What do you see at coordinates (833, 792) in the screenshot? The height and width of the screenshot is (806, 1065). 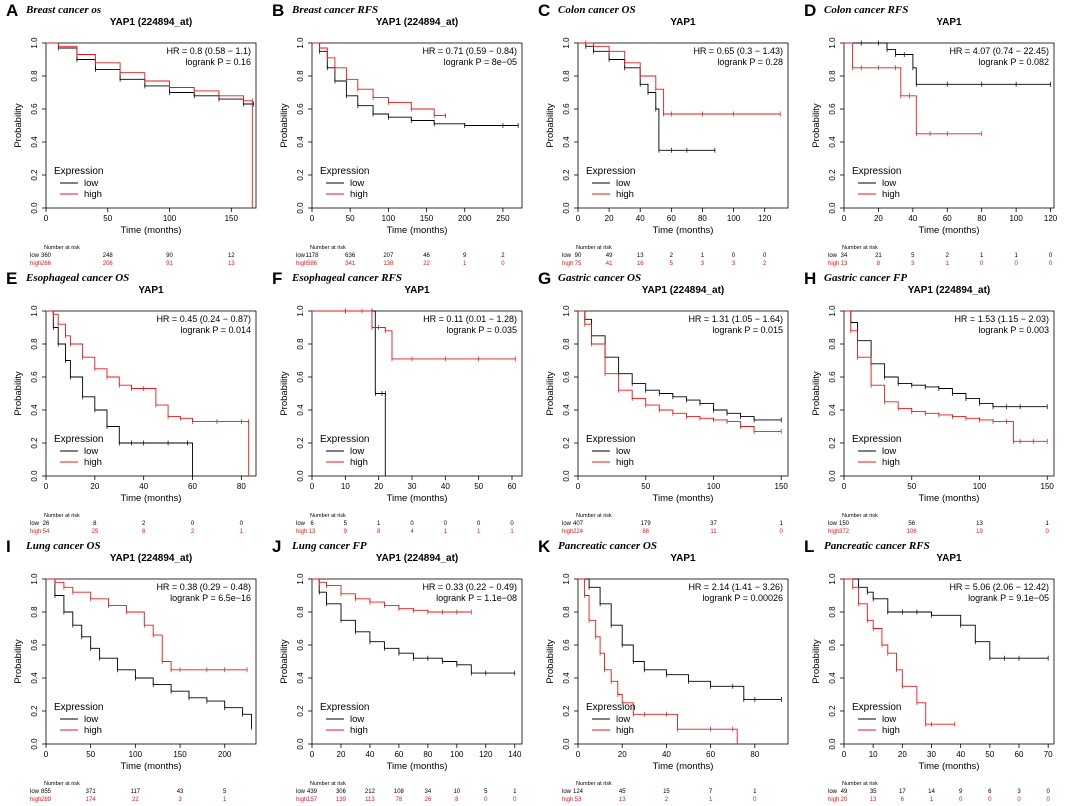 I see `risk-row-label-low: low` at bounding box center [833, 792].